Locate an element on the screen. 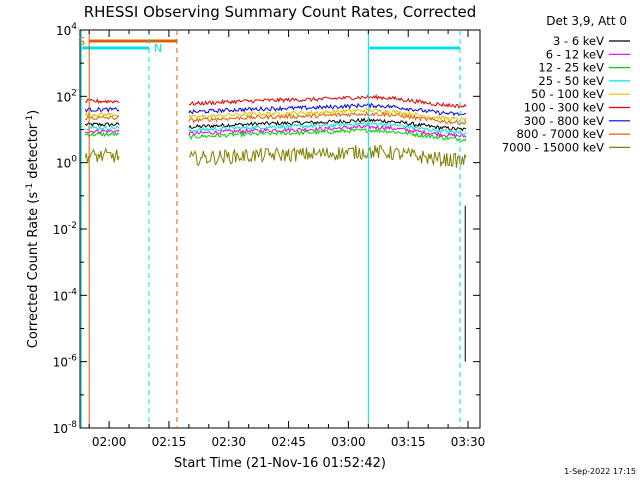 The height and width of the screenshot is (480, 640). x-tick-label: 02:15 is located at coordinates (169, 442).